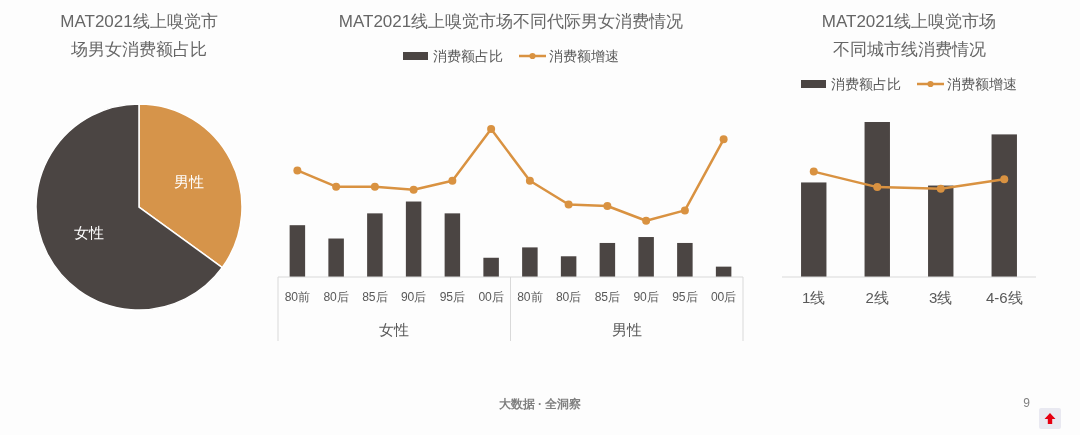  I want to click on x-tick-label: 2线, so click(877, 297).